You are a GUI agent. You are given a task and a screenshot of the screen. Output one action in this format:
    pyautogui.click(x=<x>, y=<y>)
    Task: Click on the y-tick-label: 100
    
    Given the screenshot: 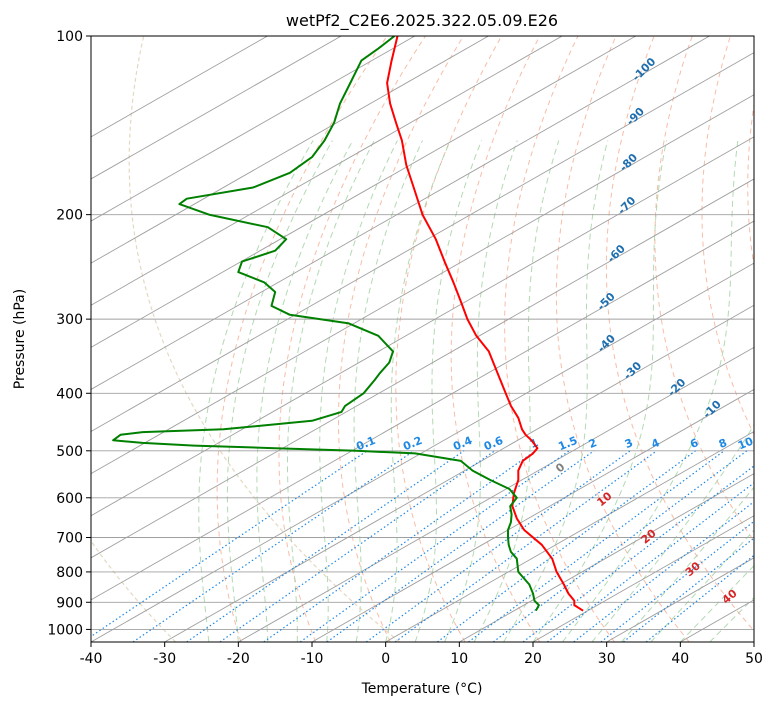 What is the action you would take?
    pyautogui.click(x=69, y=37)
    